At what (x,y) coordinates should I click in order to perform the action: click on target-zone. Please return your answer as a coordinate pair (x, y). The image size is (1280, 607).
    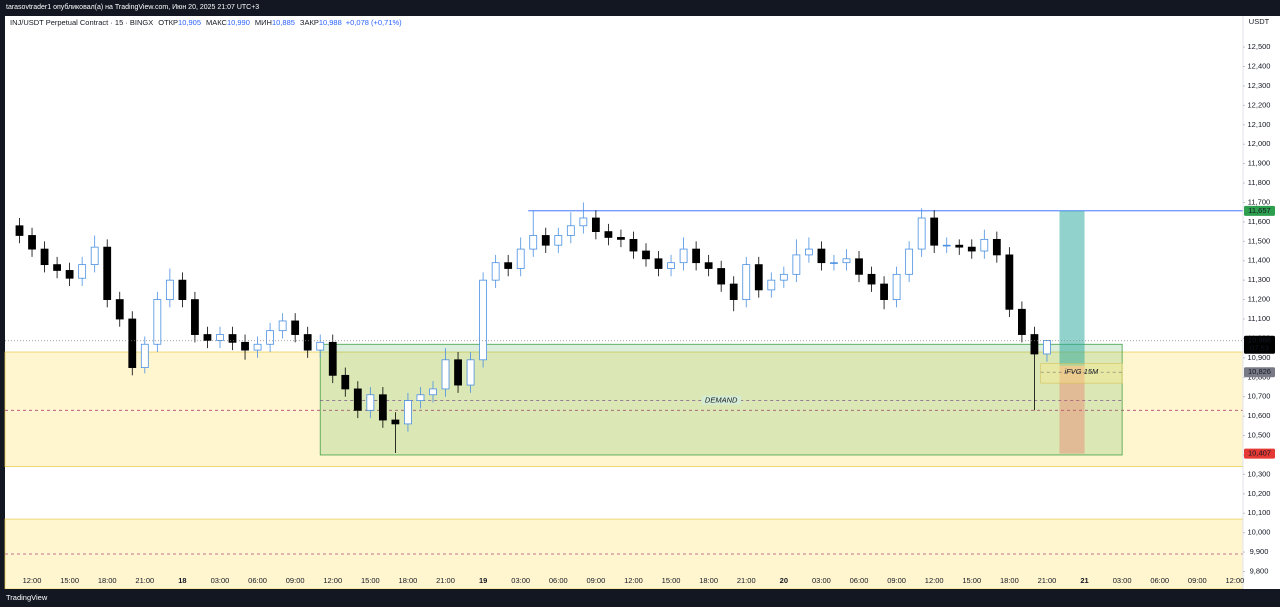
    Looking at the image, I should click on (1072, 288).